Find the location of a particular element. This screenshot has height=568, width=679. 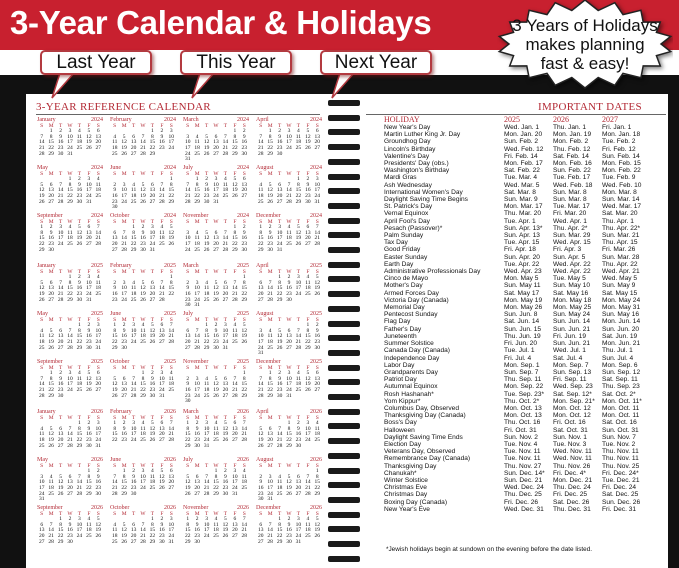

day: 15 is located at coordinates (79, 336).